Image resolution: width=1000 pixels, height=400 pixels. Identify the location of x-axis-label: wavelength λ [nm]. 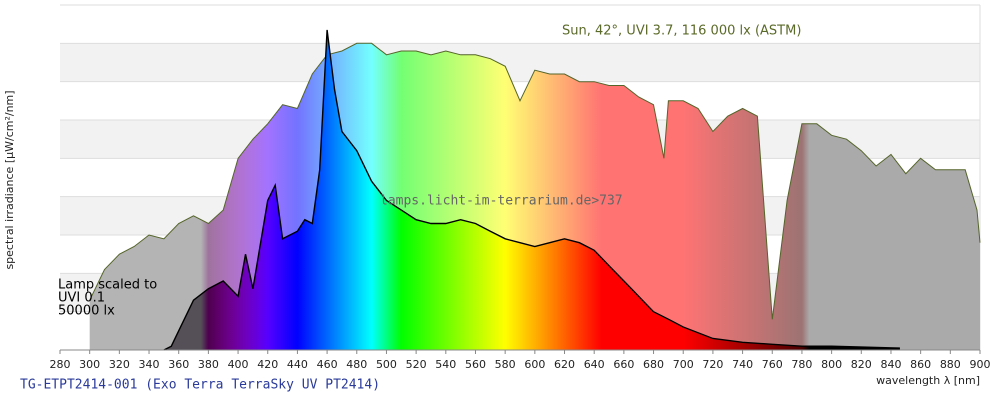
(928, 380).